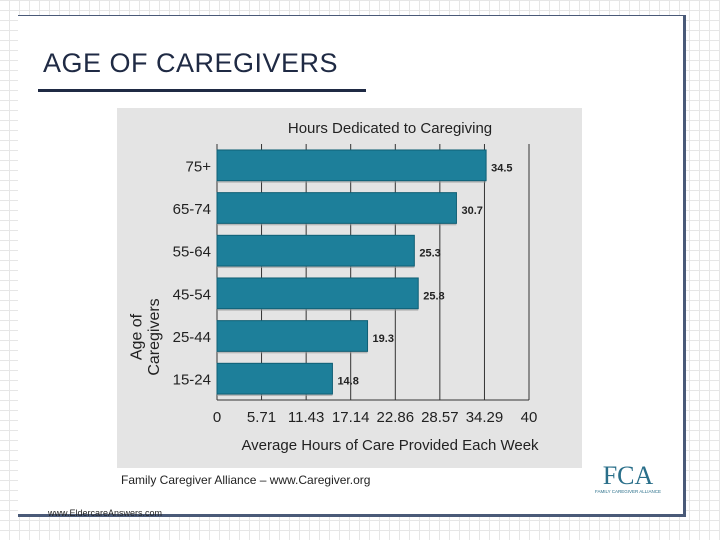  I want to click on footer-url: www.EldercareAnswers.com, so click(105, 513).